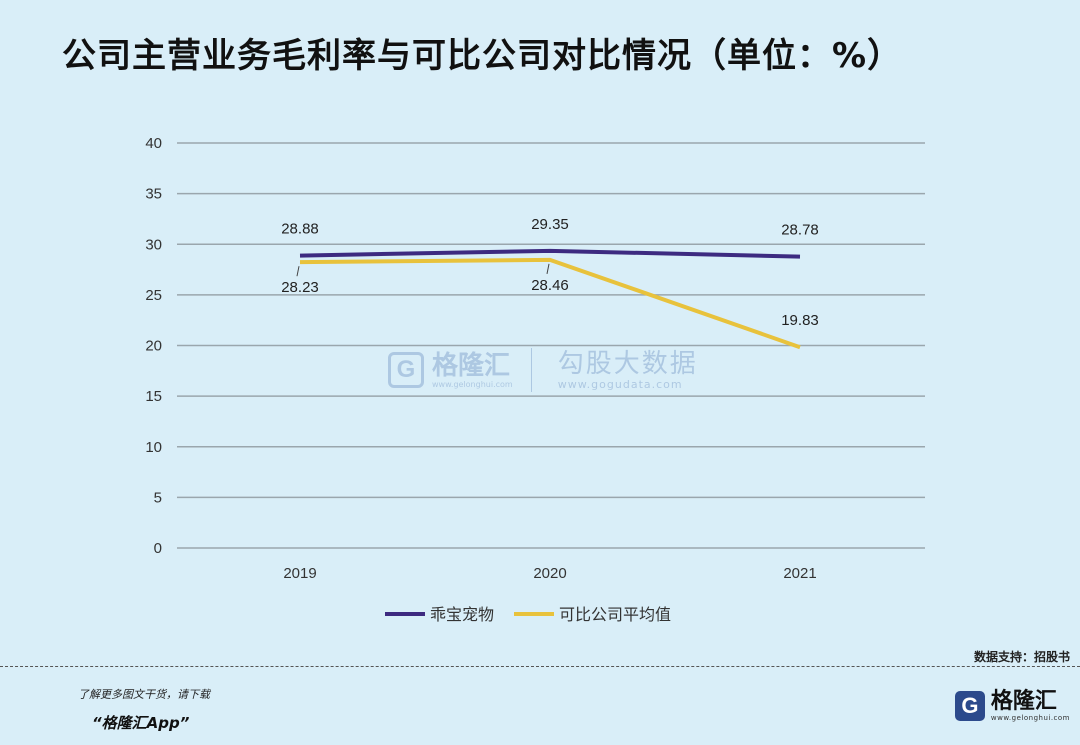 The image size is (1080, 745). I want to click on watermark-brand: 格隆汇, so click(471, 365).